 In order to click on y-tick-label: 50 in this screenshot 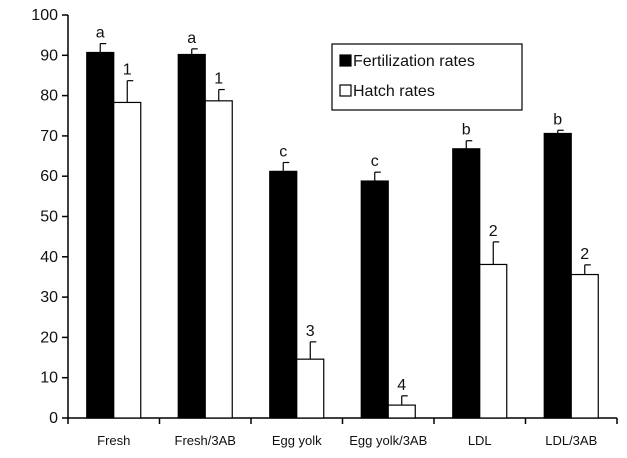, I will do `click(49, 217)`.